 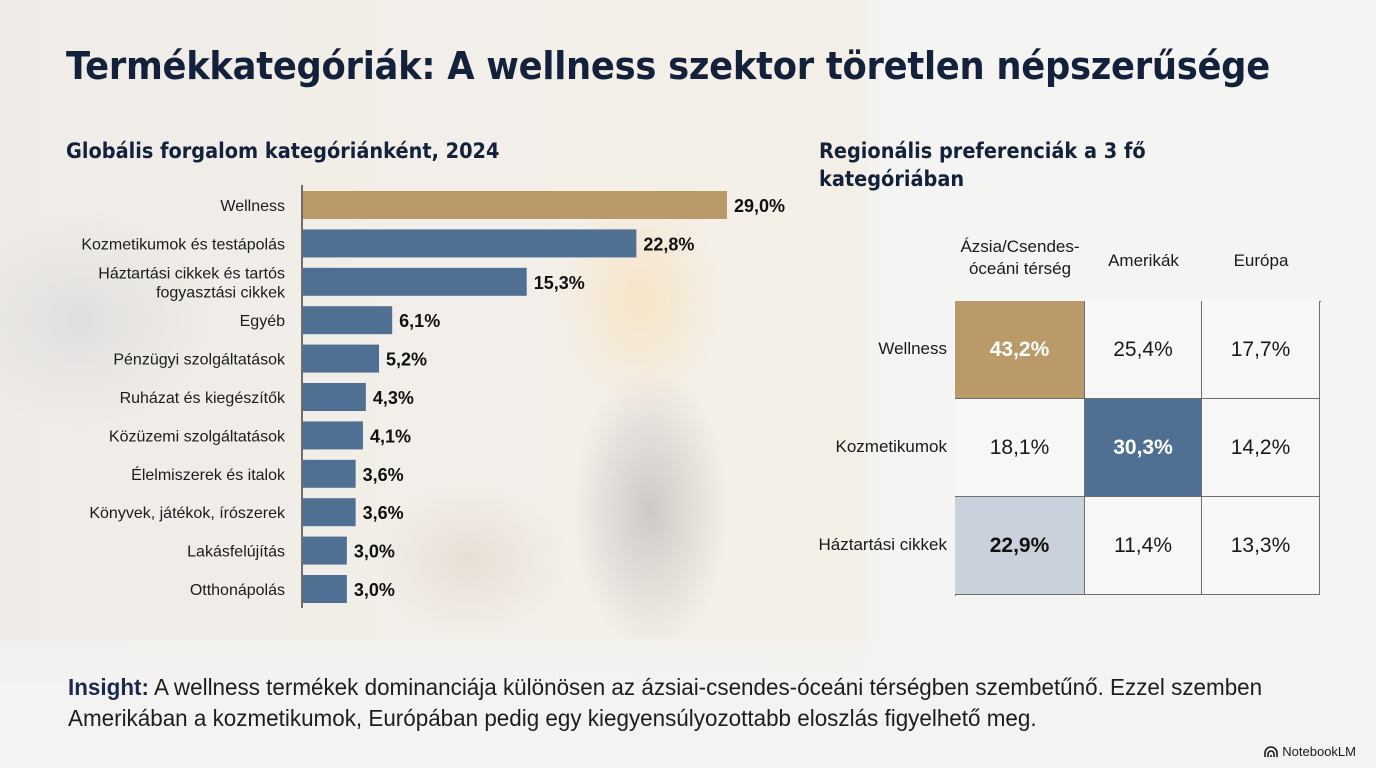 I want to click on row-header: Wellness, so click(x=912, y=348).